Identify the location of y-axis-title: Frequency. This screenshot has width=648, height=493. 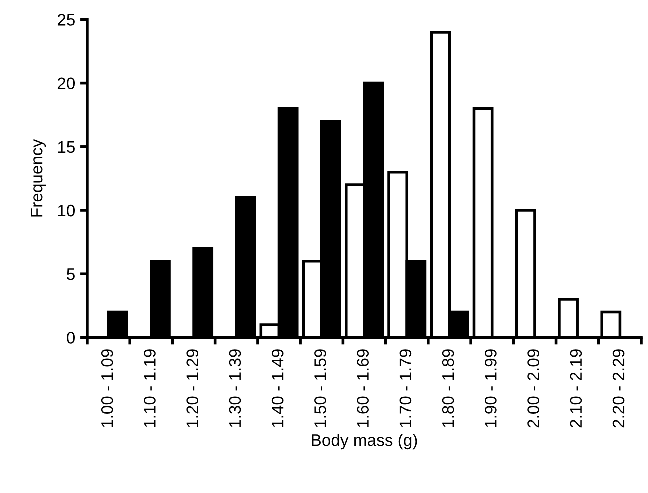
(38, 178).